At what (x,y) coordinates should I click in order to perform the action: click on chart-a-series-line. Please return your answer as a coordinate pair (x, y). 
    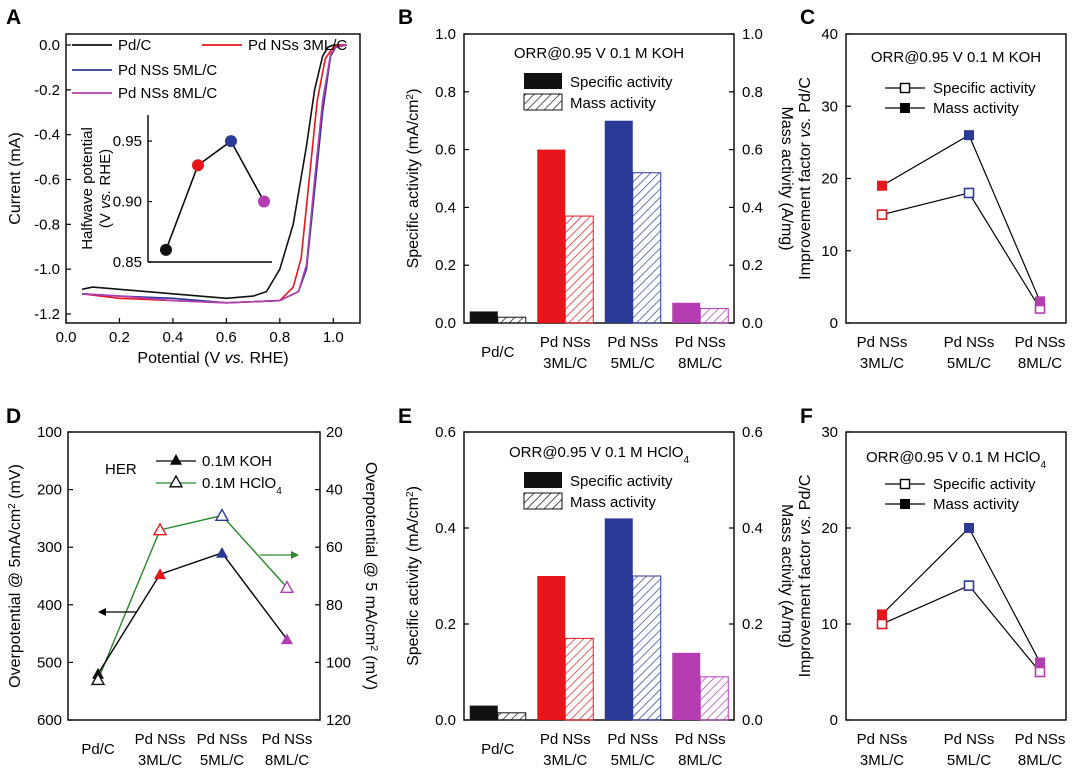
    Looking at the image, I should click on (214, 172).